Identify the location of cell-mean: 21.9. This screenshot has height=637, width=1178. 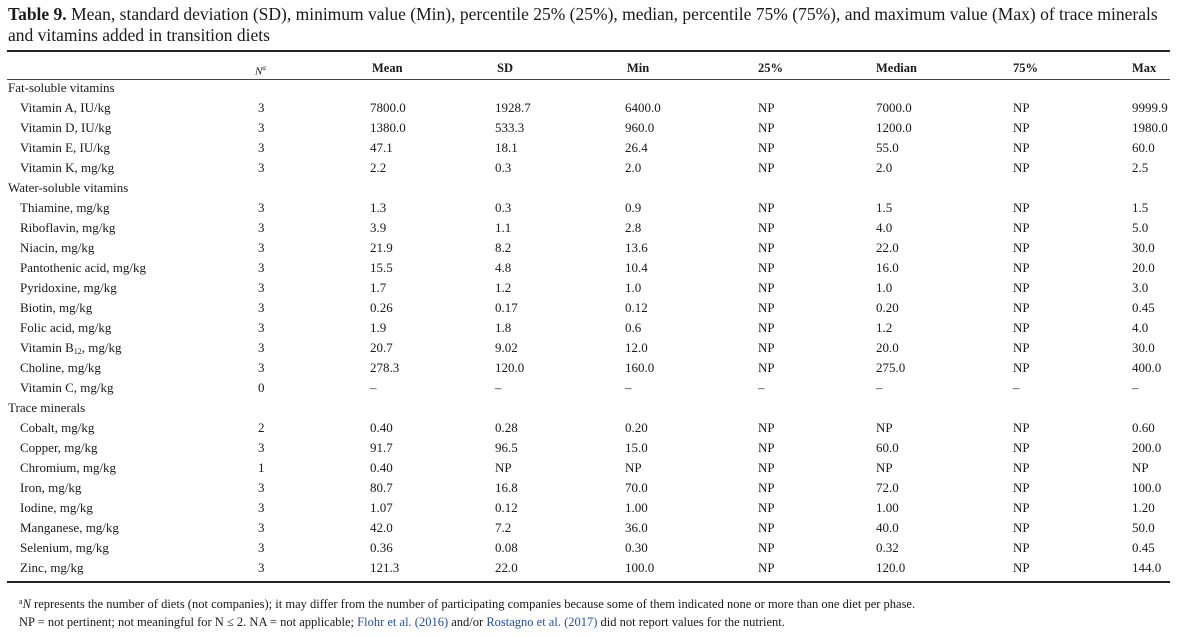
(381, 247).